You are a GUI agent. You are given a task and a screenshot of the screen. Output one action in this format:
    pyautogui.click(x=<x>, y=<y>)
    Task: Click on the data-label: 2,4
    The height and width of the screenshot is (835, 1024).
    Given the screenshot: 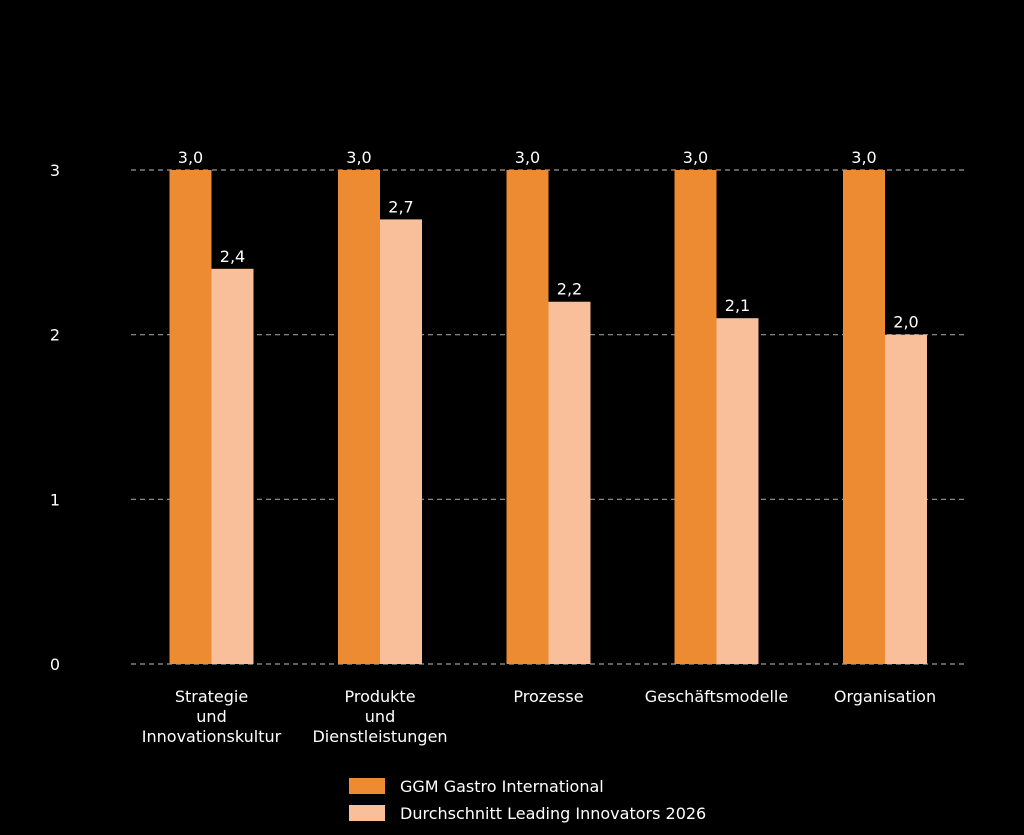 What is the action you would take?
    pyautogui.click(x=232, y=256)
    